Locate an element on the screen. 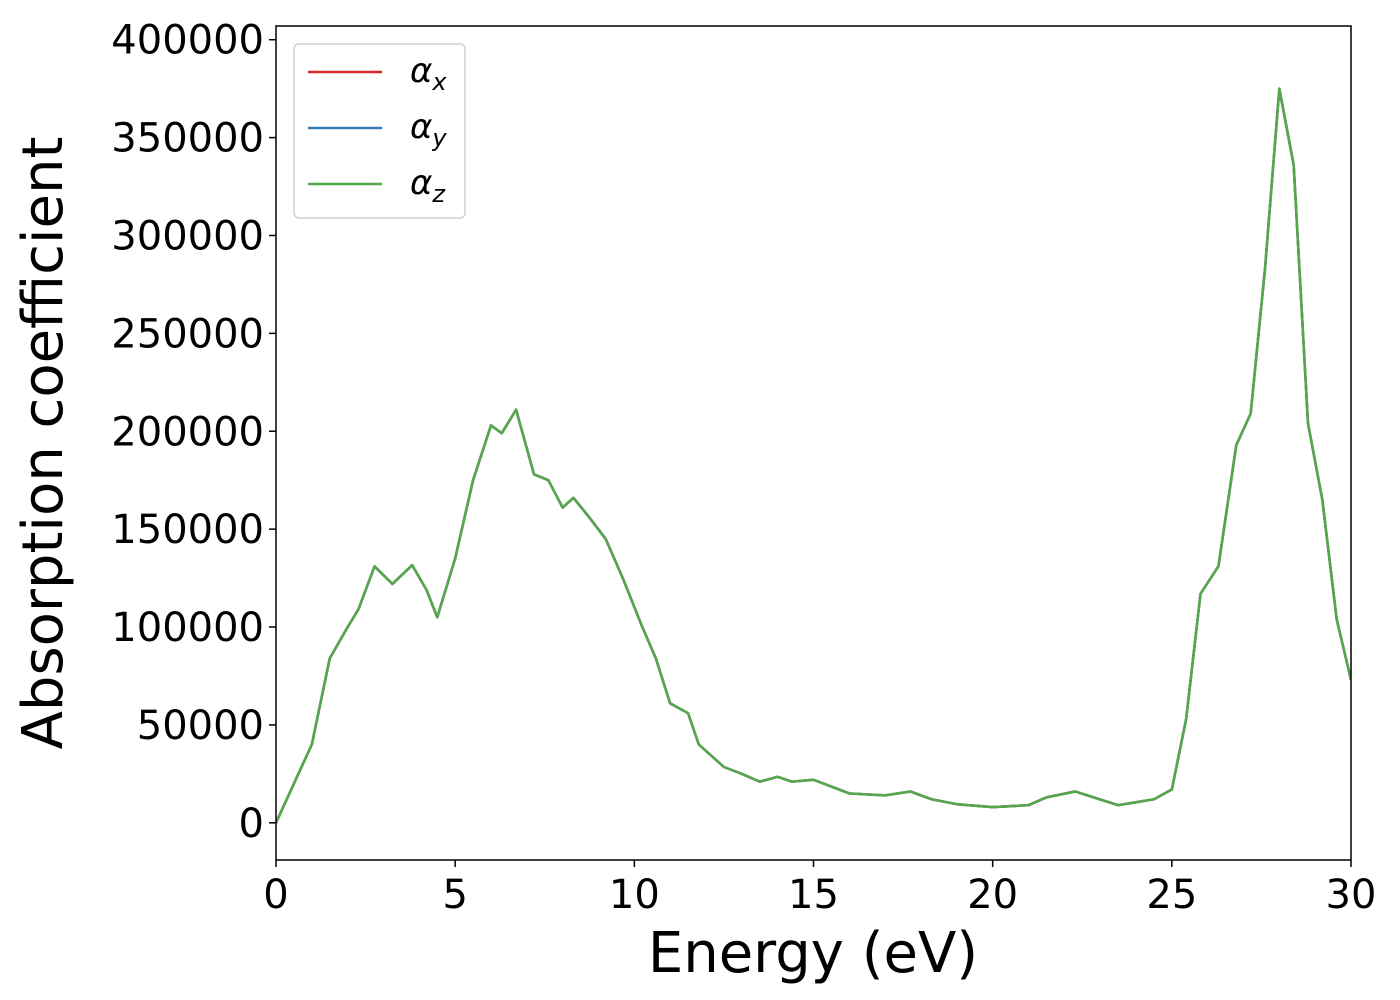 This screenshot has width=1400, height=1000. legend-label: αz is located at coordinates (428, 185).